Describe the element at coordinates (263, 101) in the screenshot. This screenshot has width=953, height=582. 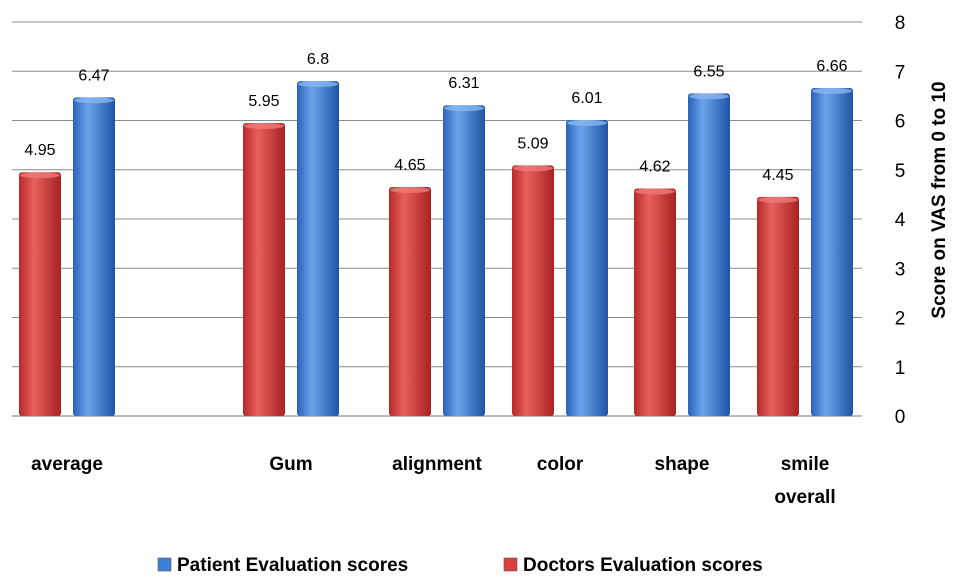
I see `data-label: 5.95` at that location.